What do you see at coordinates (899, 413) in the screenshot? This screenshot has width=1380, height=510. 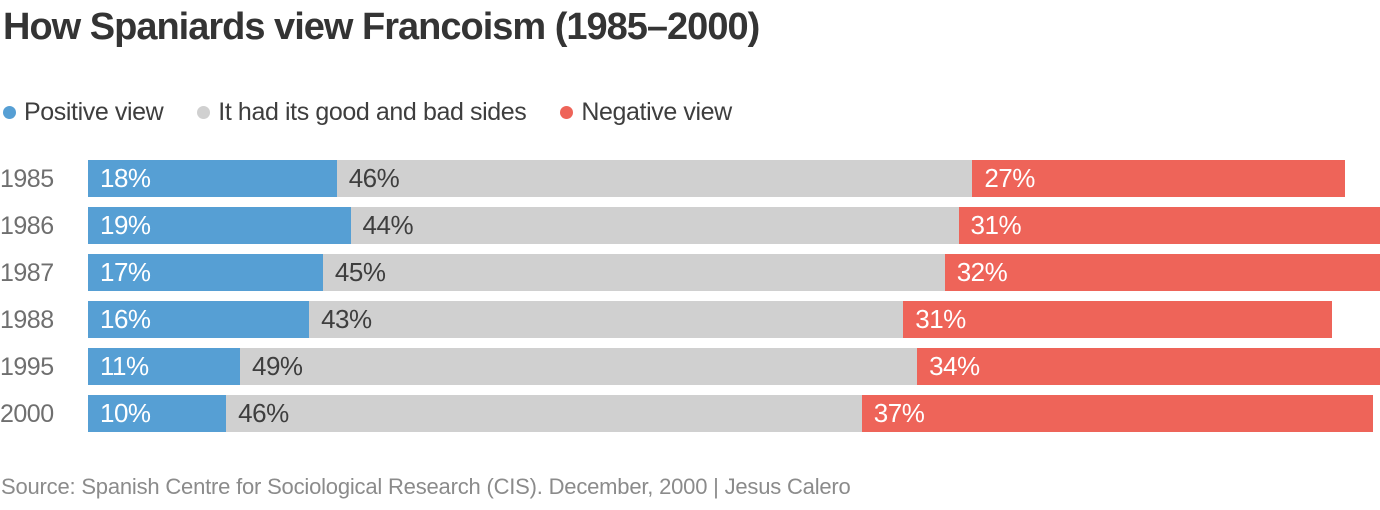 I see `bar-value-label: 37%` at bounding box center [899, 413].